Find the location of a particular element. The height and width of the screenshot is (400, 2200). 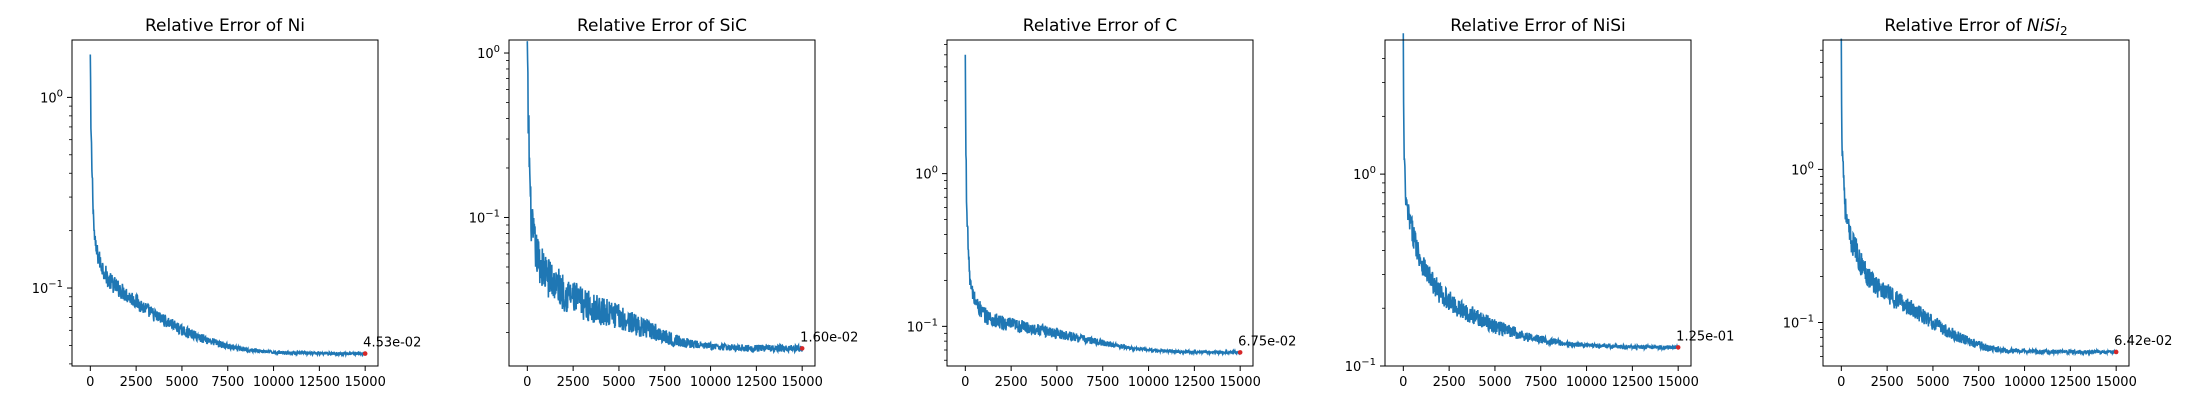

chart-title: Relative Error of SiC is located at coordinates (662, 26).